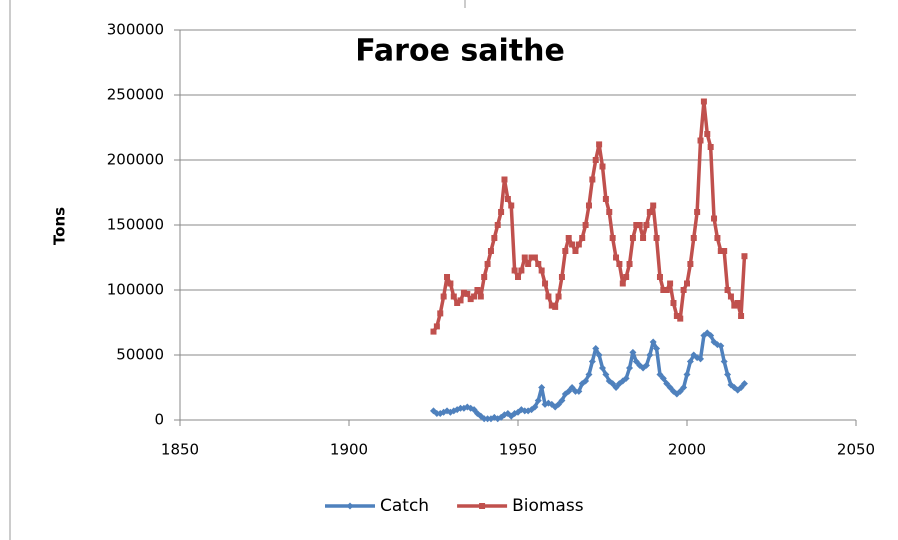  What do you see at coordinates (349, 450) in the screenshot?
I see `x-tick-label: 1900` at bounding box center [349, 450].